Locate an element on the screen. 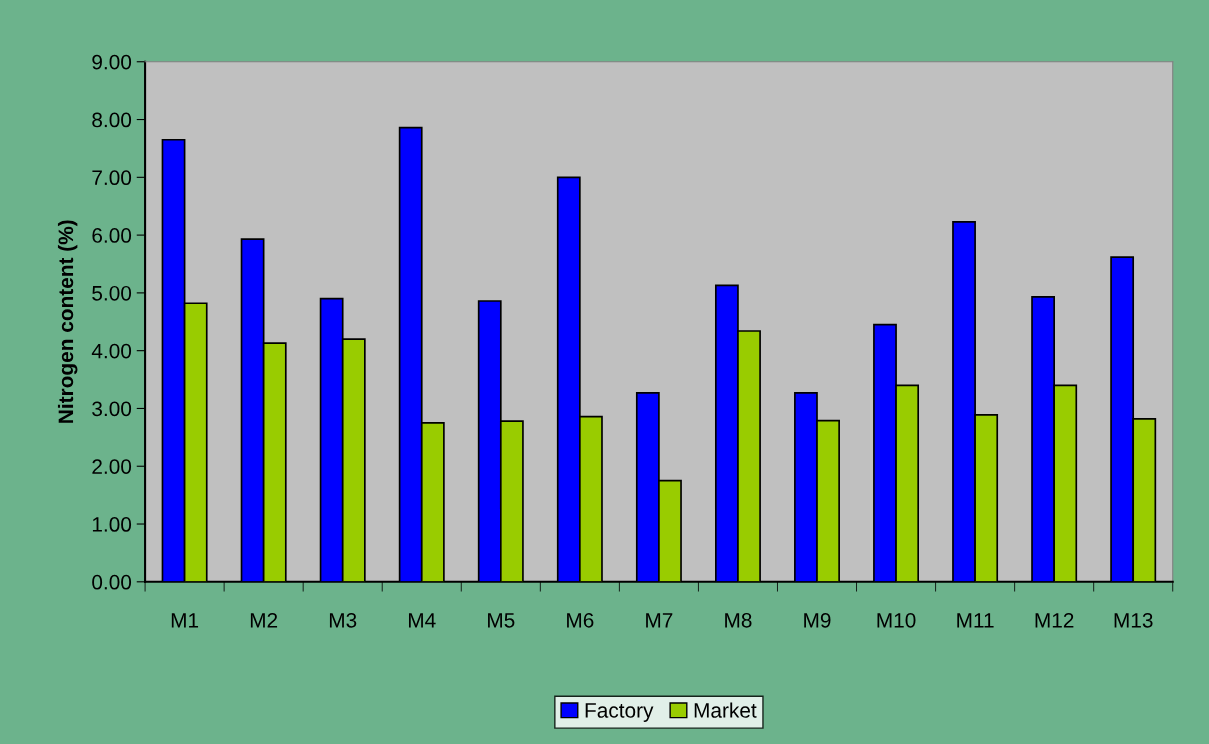  y-tick-label: 6.00 is located at coordinates (112, 235).